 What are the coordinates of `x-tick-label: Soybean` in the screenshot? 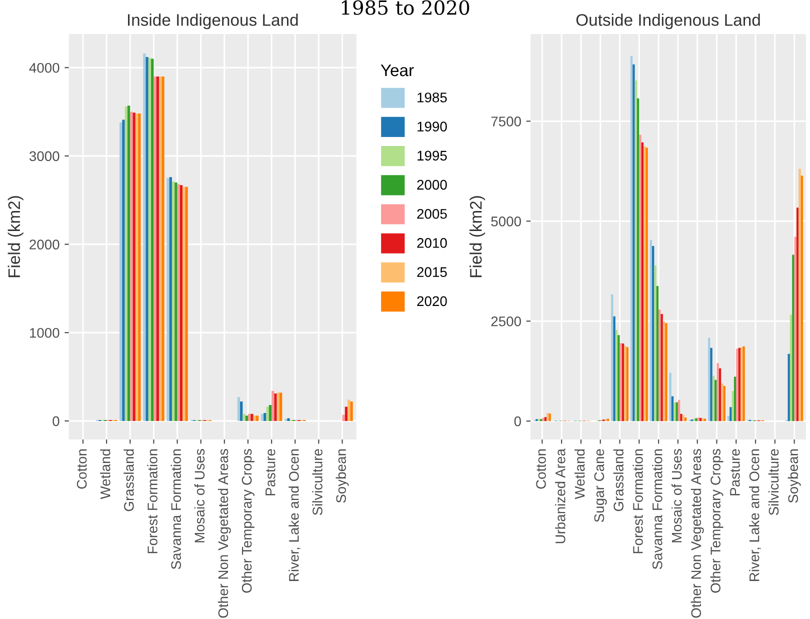 It's located at (794, 476).